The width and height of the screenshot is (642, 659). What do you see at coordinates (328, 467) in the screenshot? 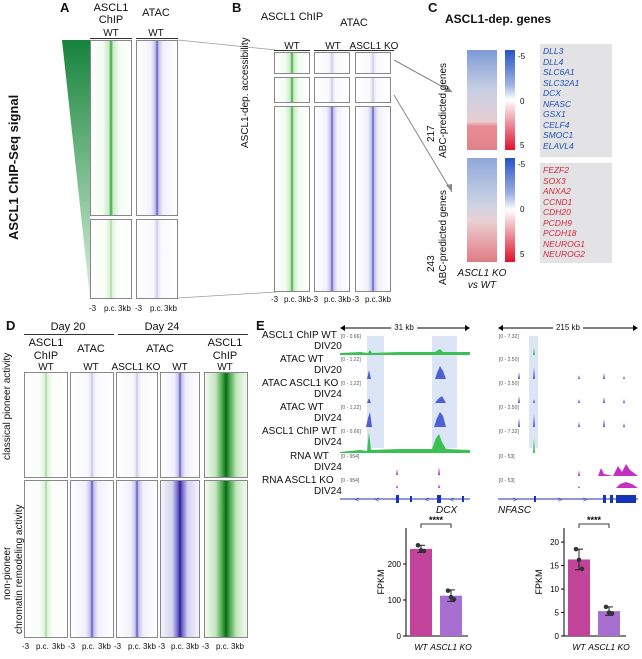
I see `e-track6-sub: DIV24` at bounding box center [328, 467].